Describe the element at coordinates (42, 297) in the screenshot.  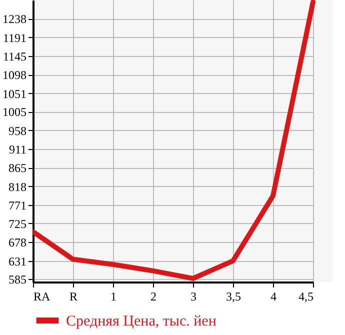
I see `x-tick-label: RA` at that location.